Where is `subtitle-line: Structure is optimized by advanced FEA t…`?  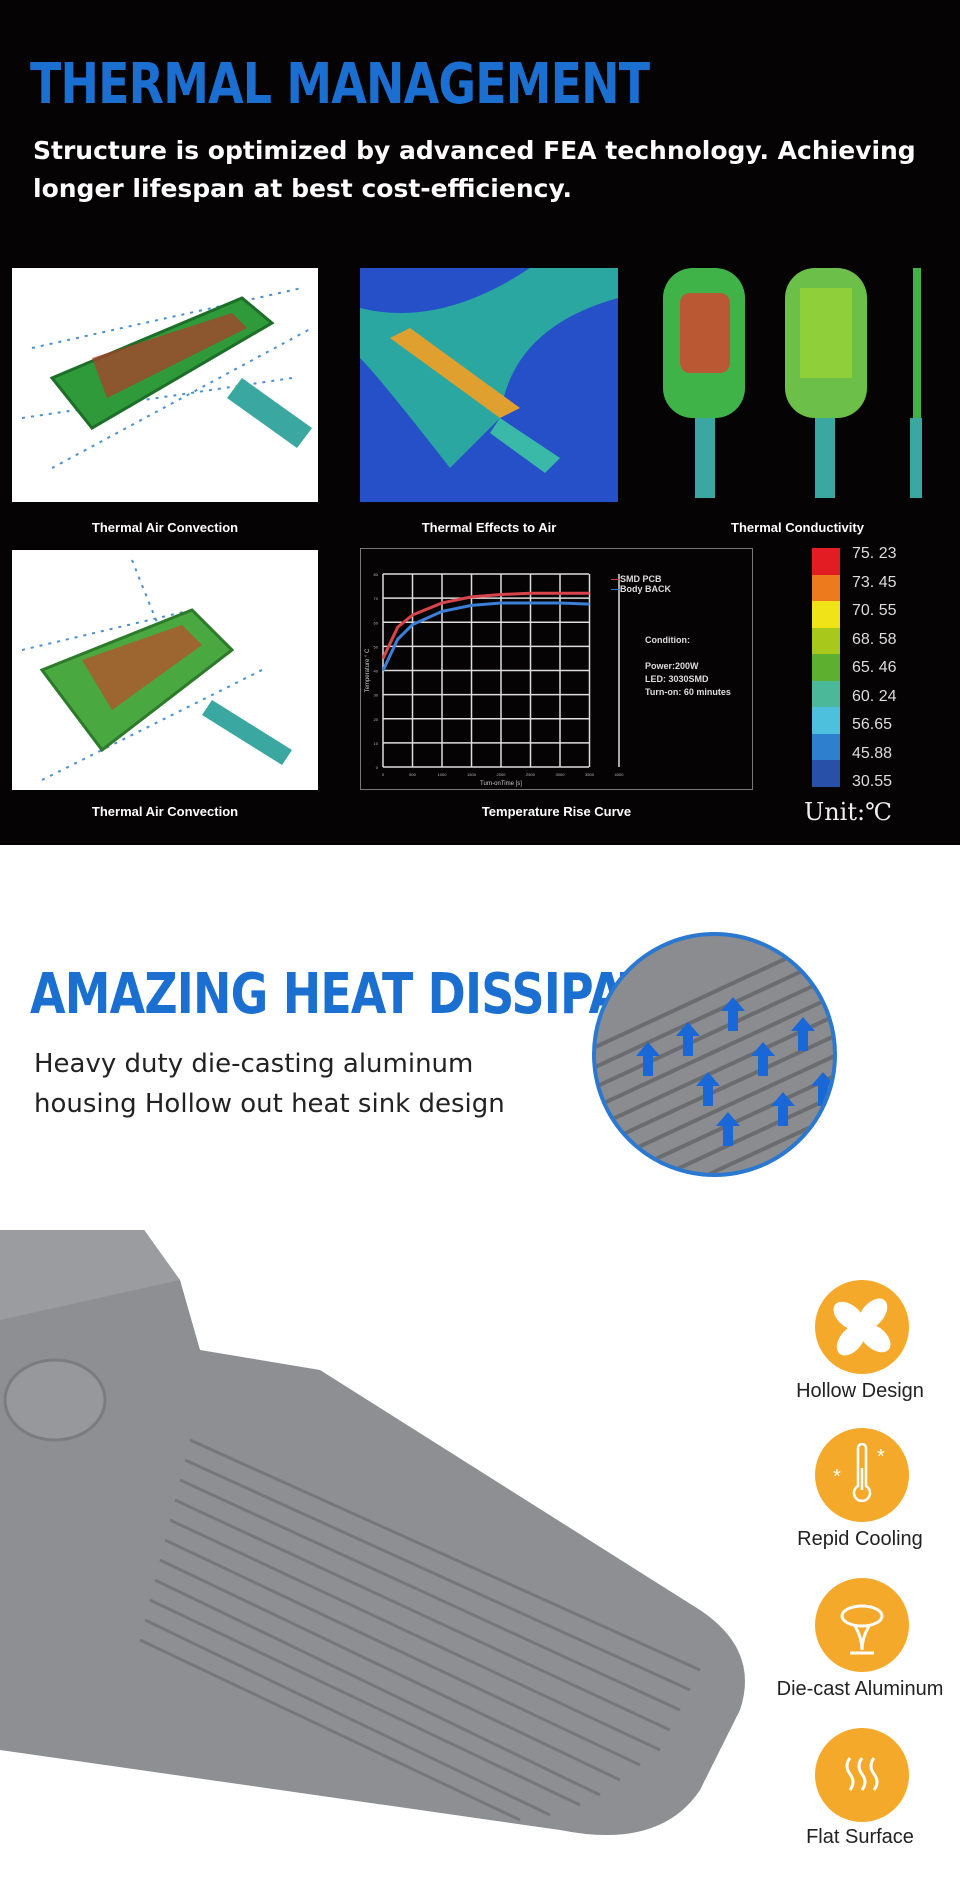 subtitle-line: Structure is optimized by advanced FEA t… is located at coordinates (474, 150).